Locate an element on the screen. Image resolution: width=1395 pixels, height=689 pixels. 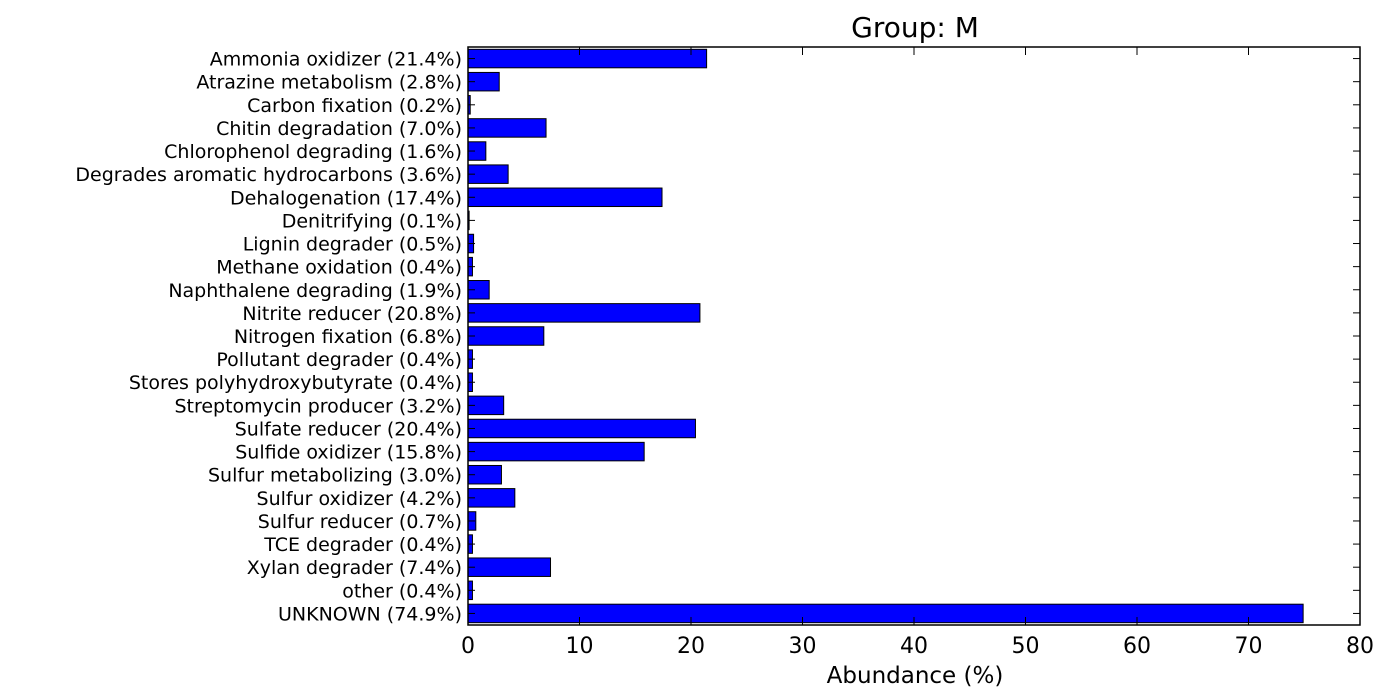
category-label: Sulfur reducer (0.7%) is located at coordinates (360, 522).